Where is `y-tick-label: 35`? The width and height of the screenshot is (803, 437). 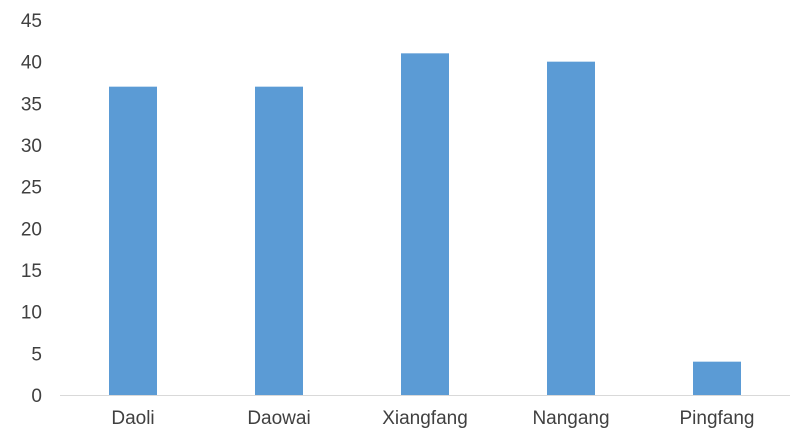 y-tick-label: 35 is located at coordinates (31, 104).